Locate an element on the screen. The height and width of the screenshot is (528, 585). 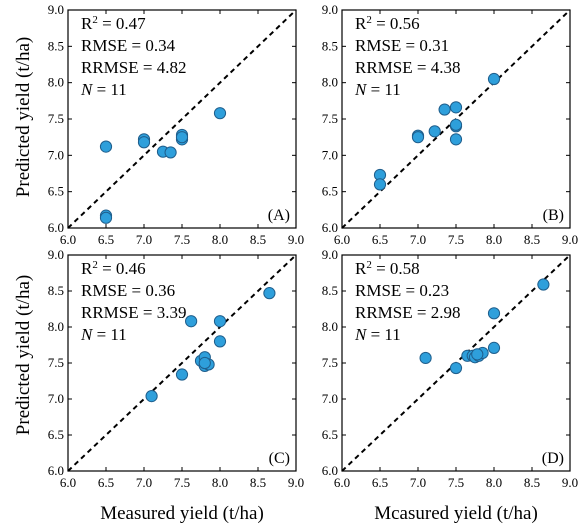
rrmse-stat-d: RRMSE = 2.98 is located at coordinates (407, 312).